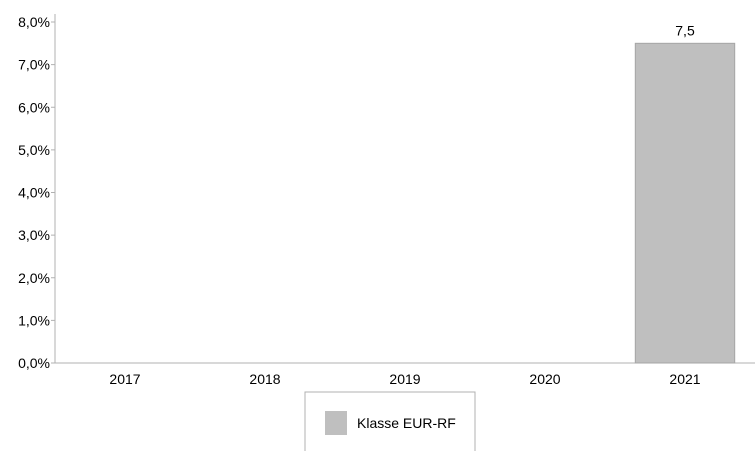  I want to click on y-axis: 0,0% 1,0% 2,0% 3,0% 4,0% 5,0% 6,0% 7,0% 8,0%, so click(37, 192).